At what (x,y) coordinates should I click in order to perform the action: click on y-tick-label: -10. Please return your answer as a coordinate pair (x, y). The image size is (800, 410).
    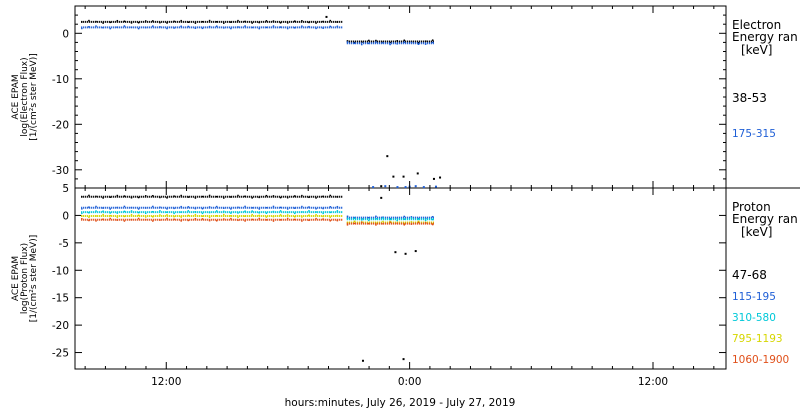
    Looking at the image, I should click on (60, 271).